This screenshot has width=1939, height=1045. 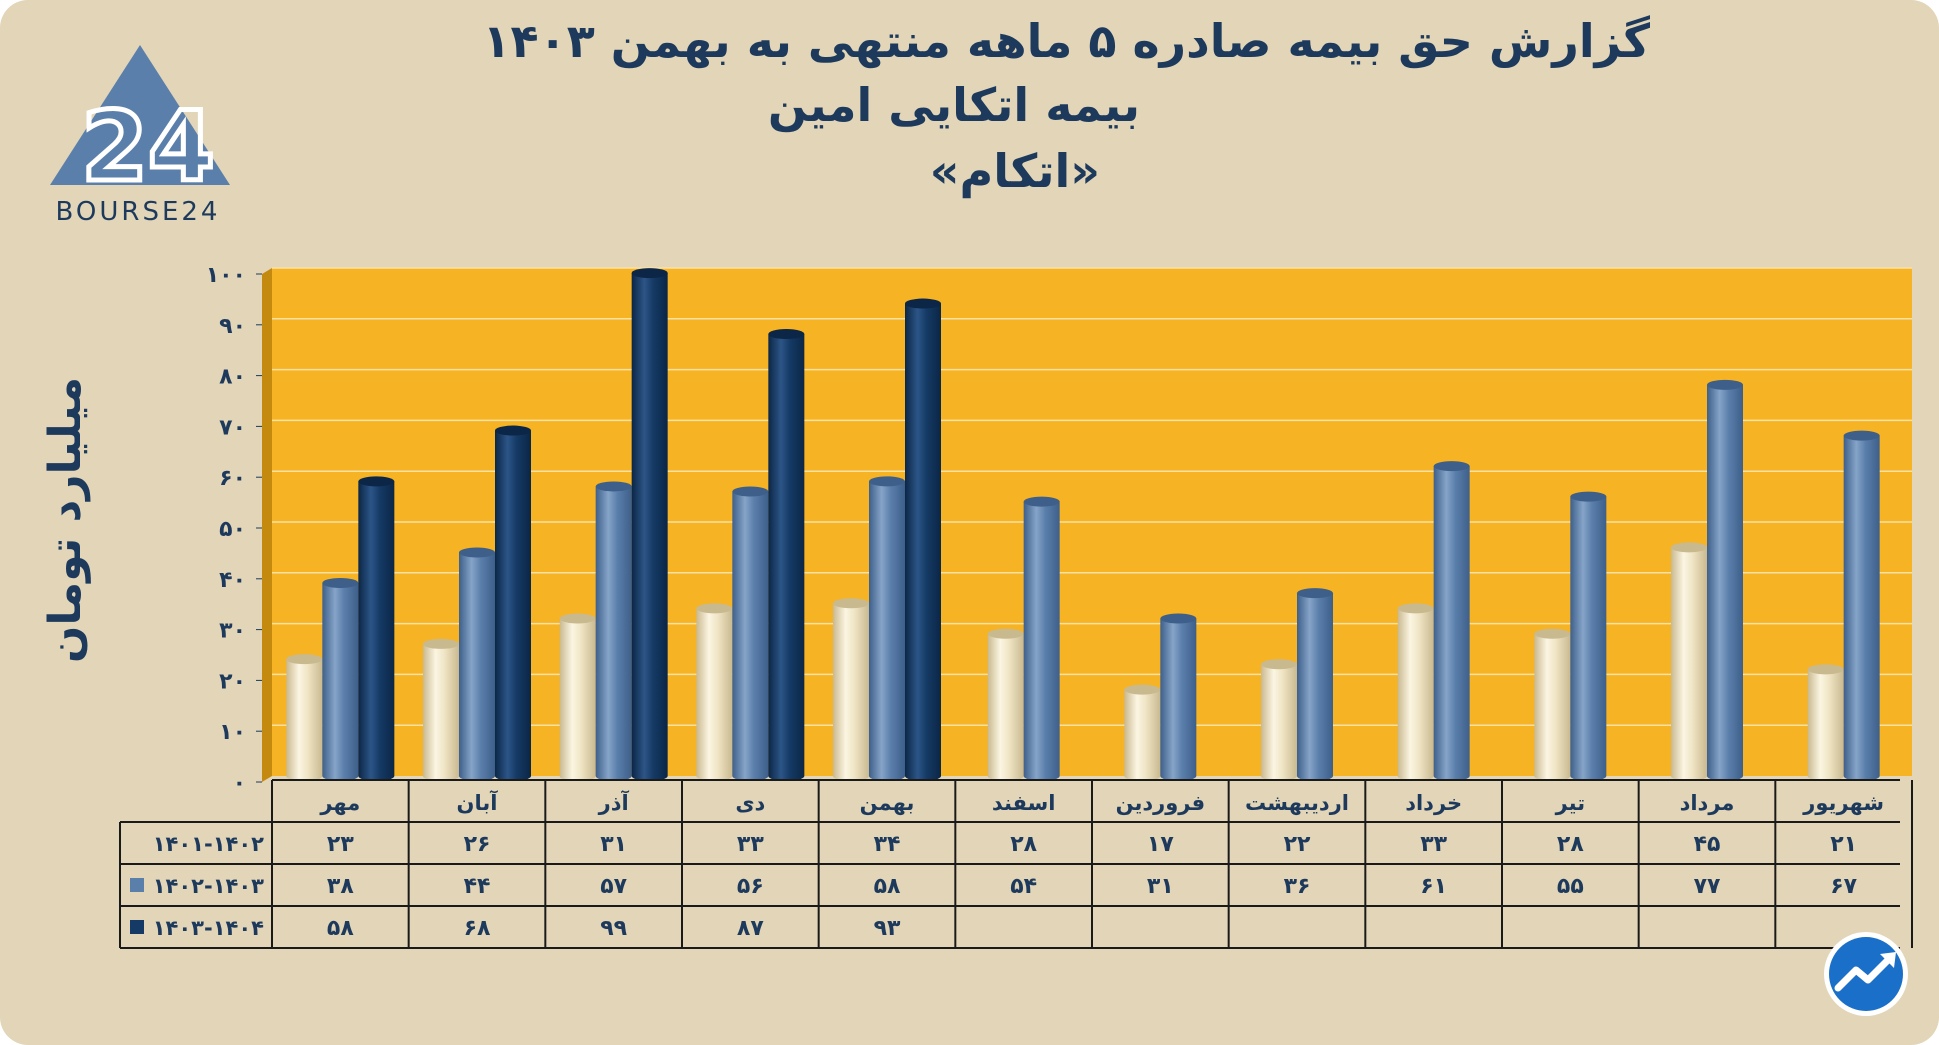 I want to click on plot-wall-side, so click(x=267, y=525).